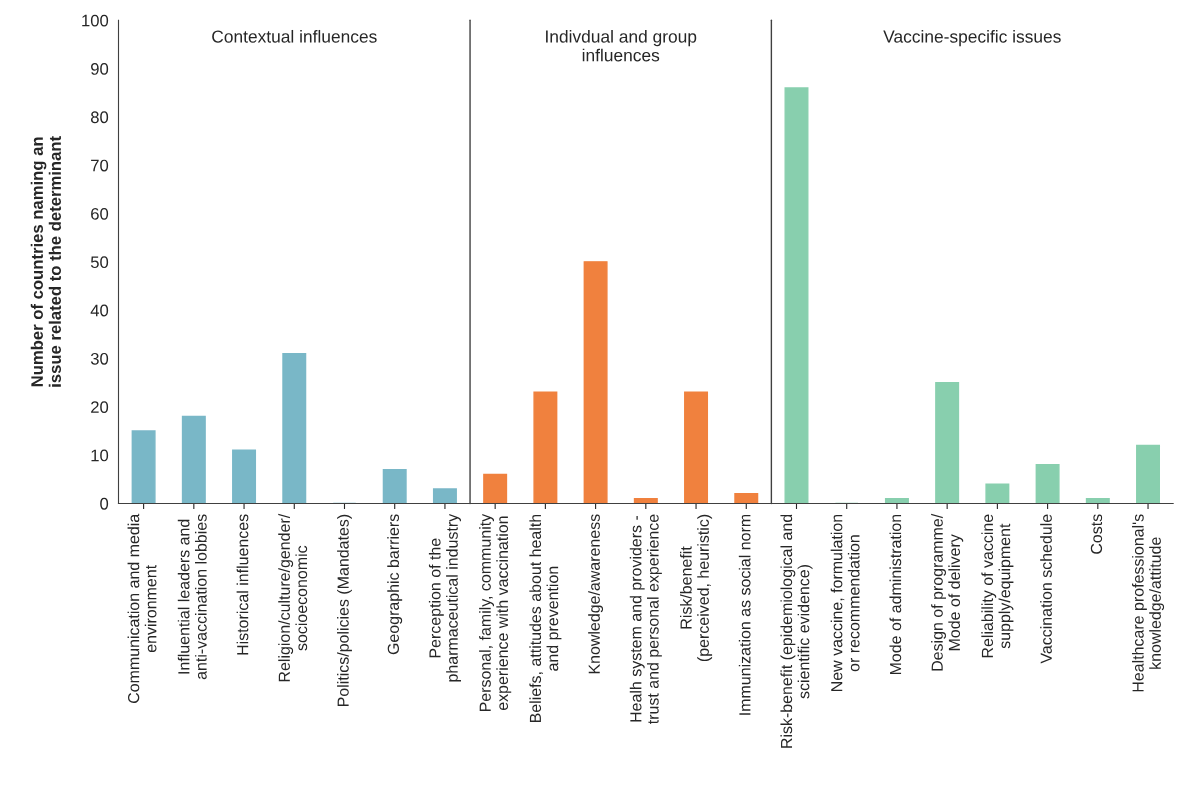  I want to click on x-tick-label: Vaccination schedule, so click(1046, 589).